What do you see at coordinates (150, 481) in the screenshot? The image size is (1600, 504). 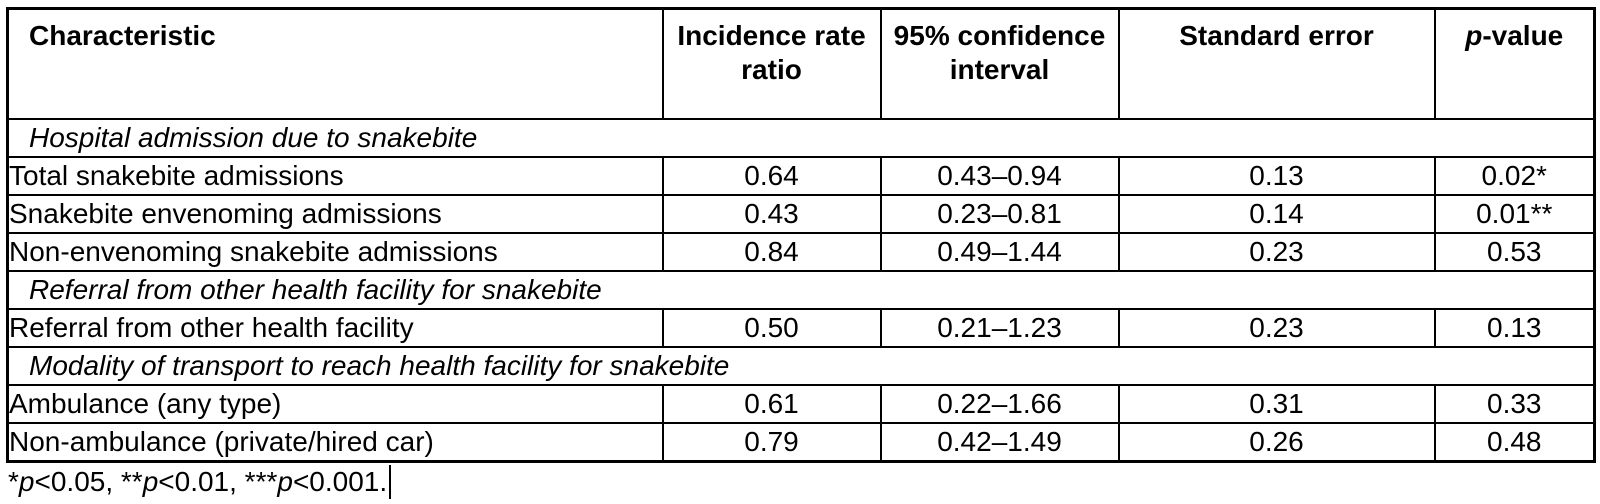 I see `footnote-p2: p` at bounding box center [150, 481].